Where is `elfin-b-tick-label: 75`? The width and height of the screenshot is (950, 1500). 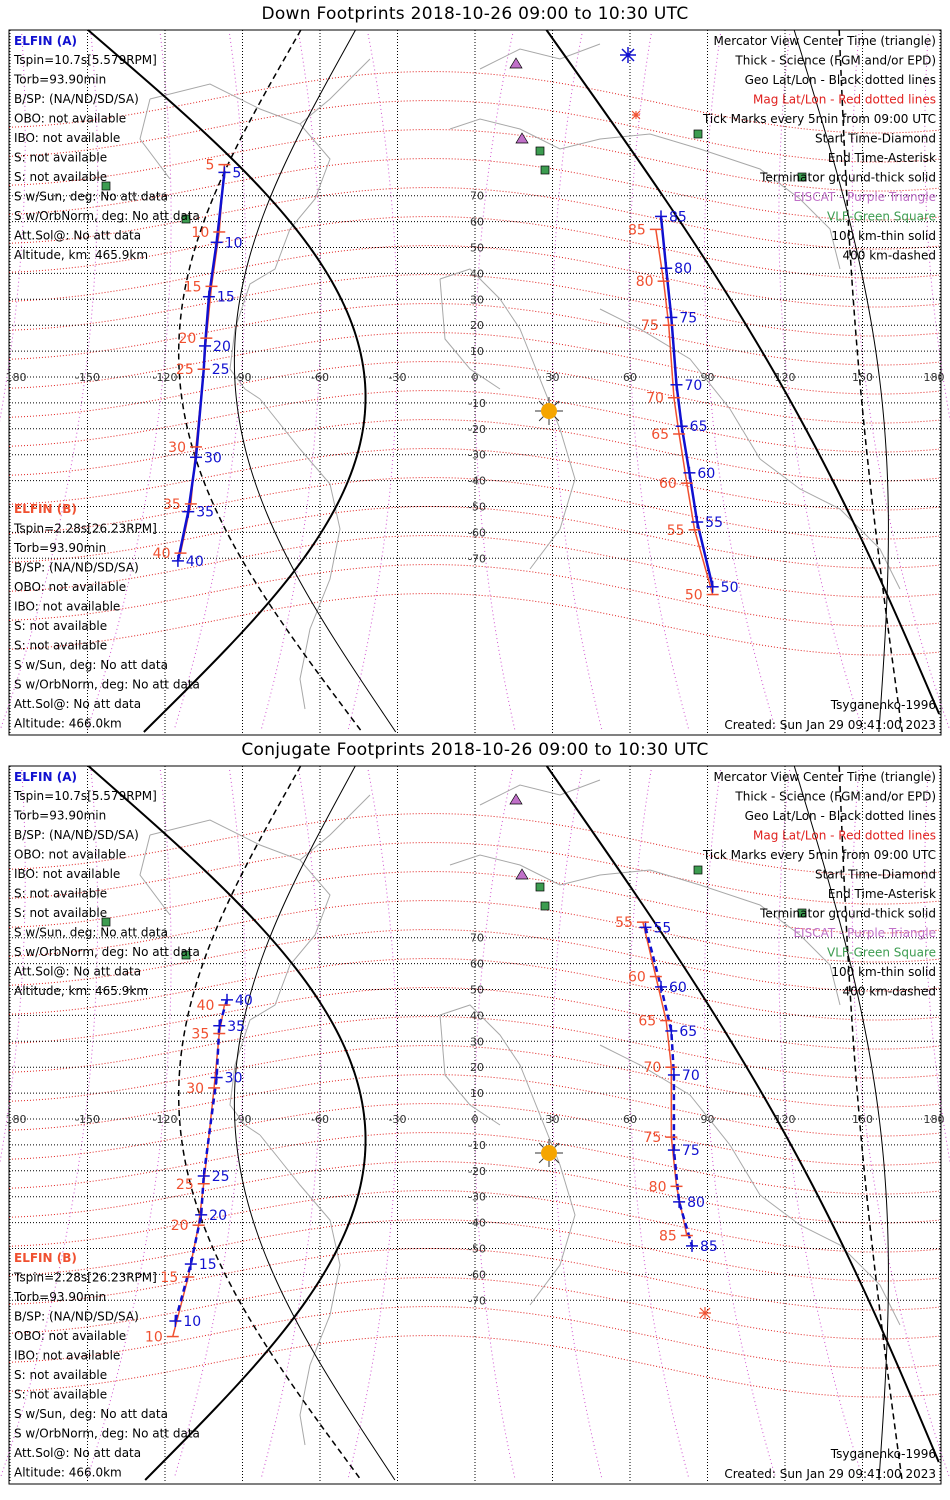
elfin-b-tick-label: 75 is located at coordinates (650, 326).